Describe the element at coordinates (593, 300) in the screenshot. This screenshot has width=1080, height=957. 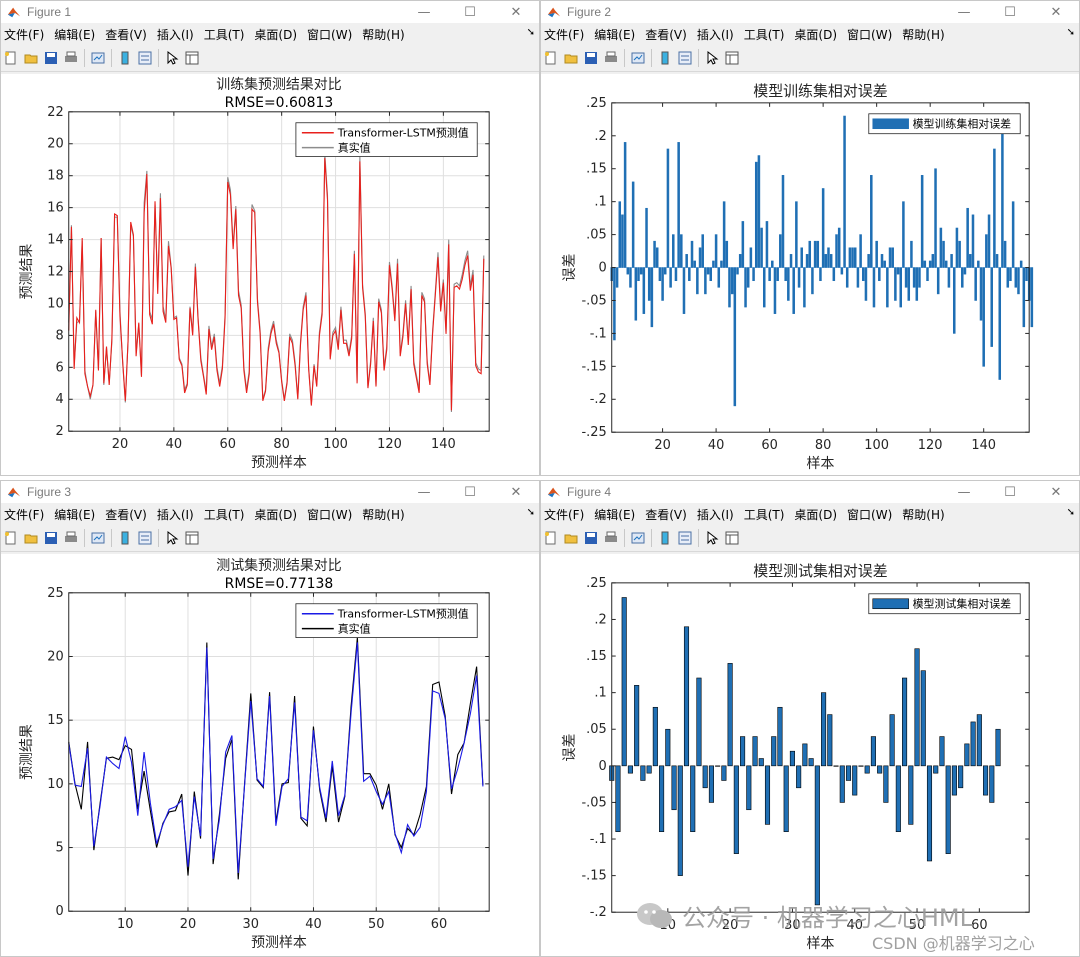
I see `y-tick-label: -.05` at that location.